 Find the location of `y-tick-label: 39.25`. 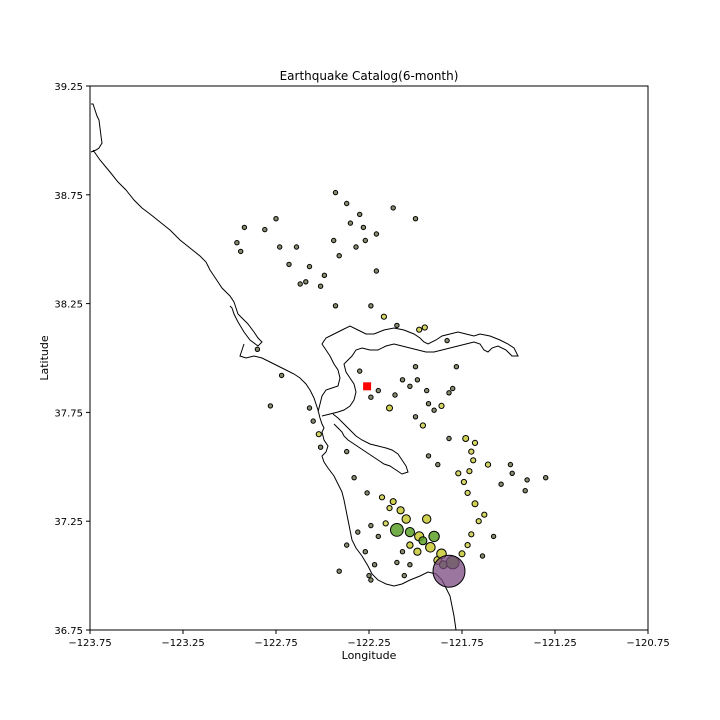

y-tick-label: 39.25 is located at coordinates (68, 87).